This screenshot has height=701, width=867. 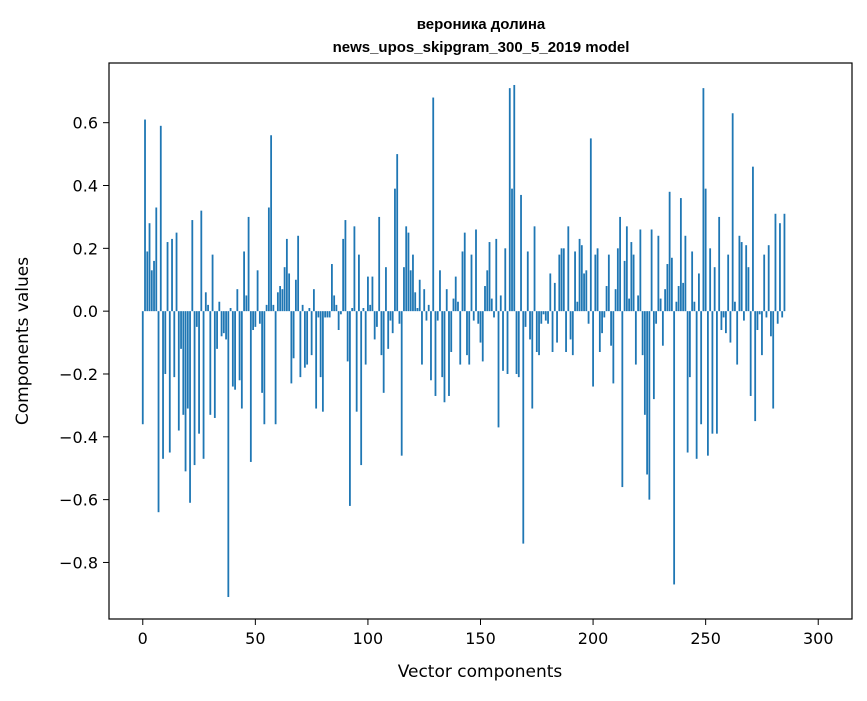 What do you see at coordinates (85, 248) in the screenshot?
I see `y-tick-label: 0.2` at bounding box center [85, 248].